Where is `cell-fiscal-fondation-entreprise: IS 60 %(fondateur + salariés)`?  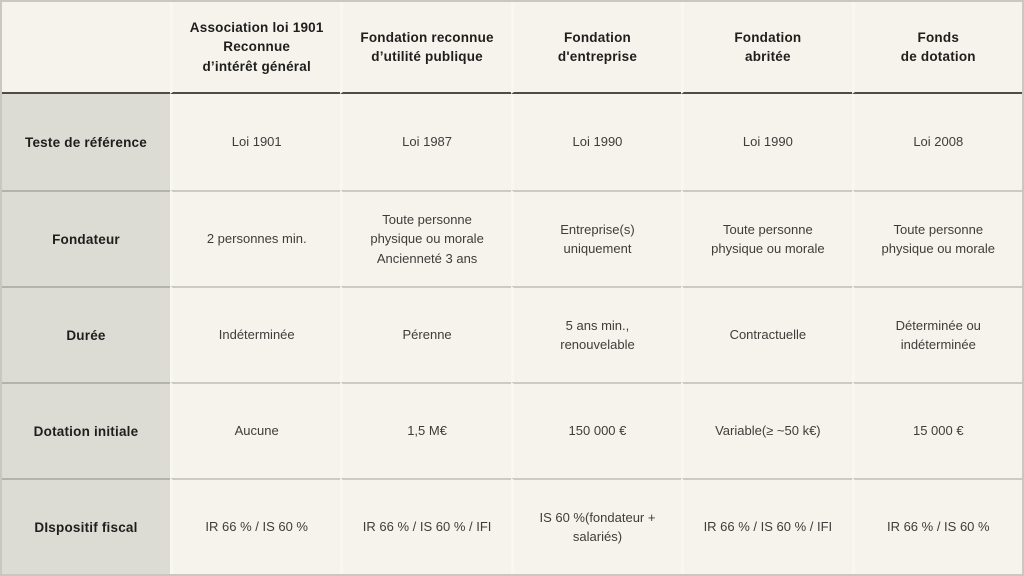
cell-fiscal-fondation-entreprise: IS 60 %(fondateur + salariés) is located at coordinates (596, 526).